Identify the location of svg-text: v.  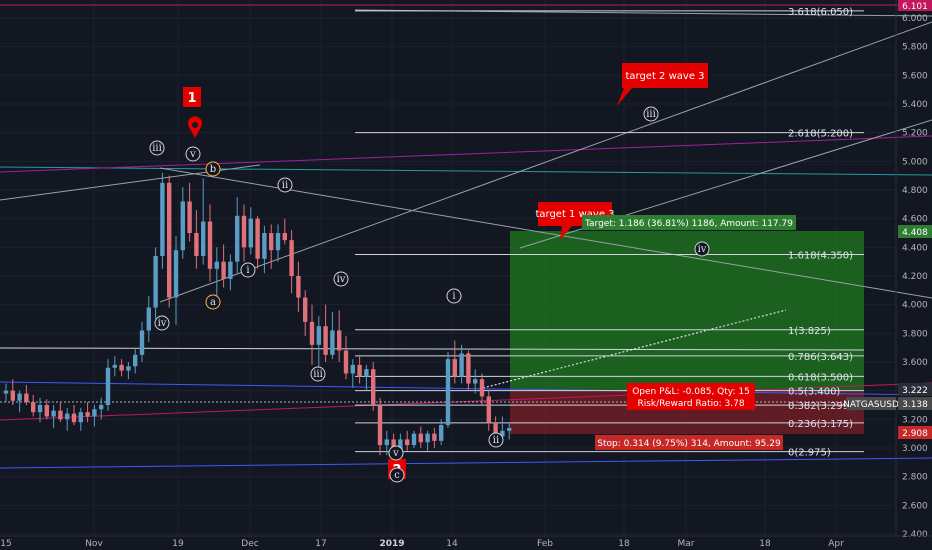
(192, 154).